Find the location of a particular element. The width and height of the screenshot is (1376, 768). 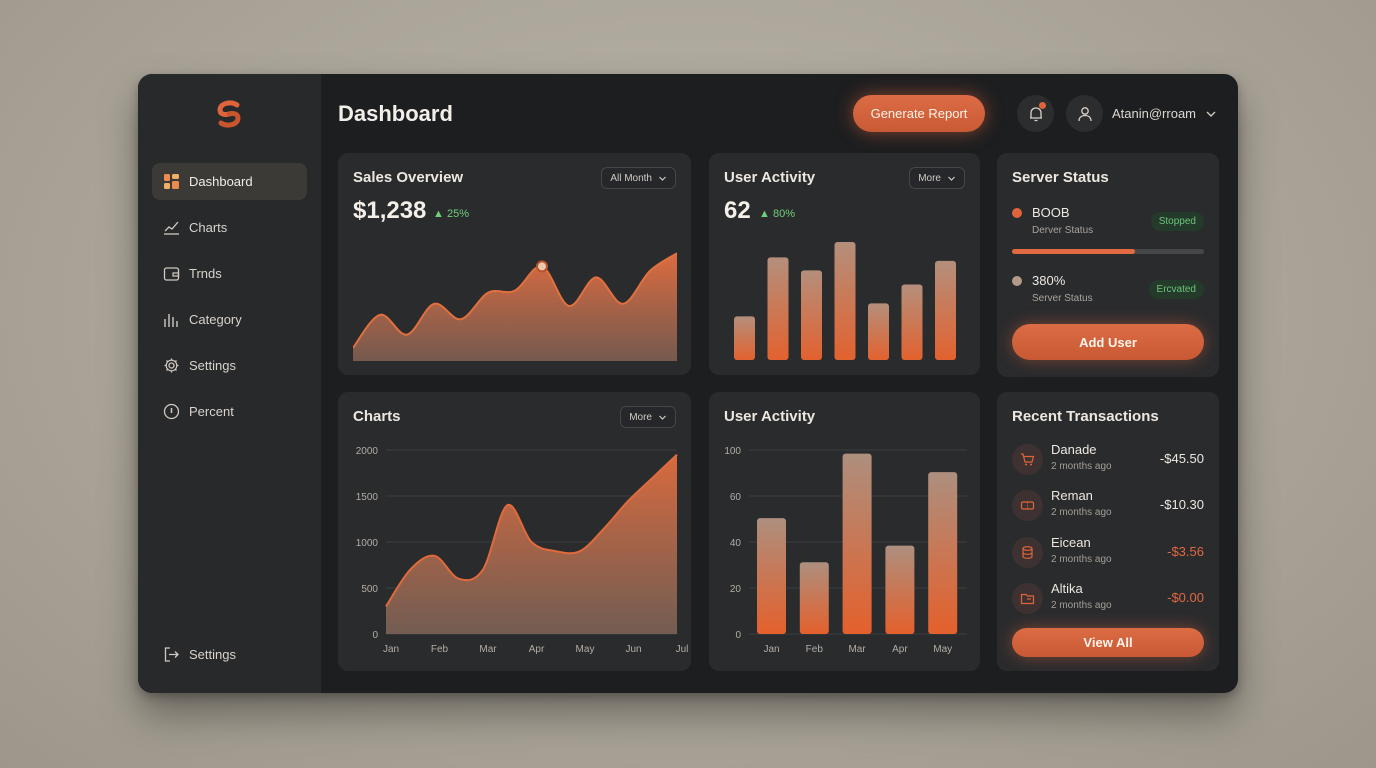

info-icon is located at coordinates (171, 411).